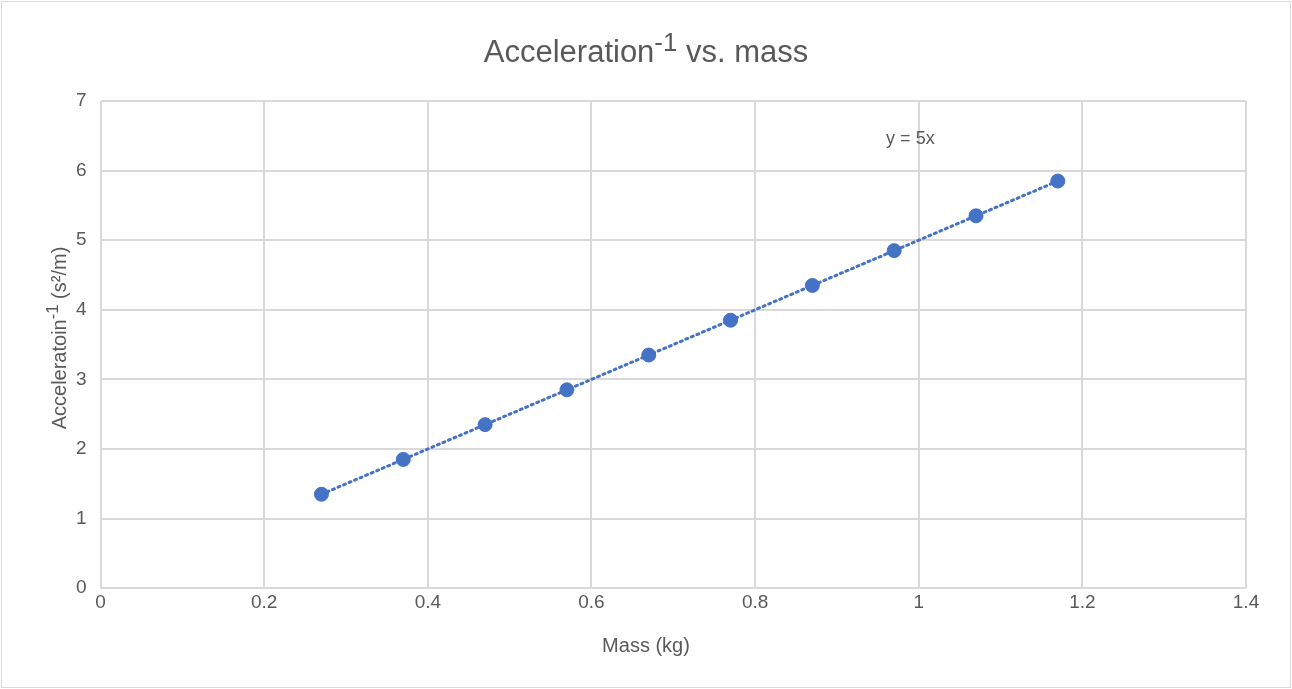 The height and width of the screenshot is (689, 1292). Describe the element at coordinates (81, 517) in the screenshot. I see `y-tick-label: 1` at that location.